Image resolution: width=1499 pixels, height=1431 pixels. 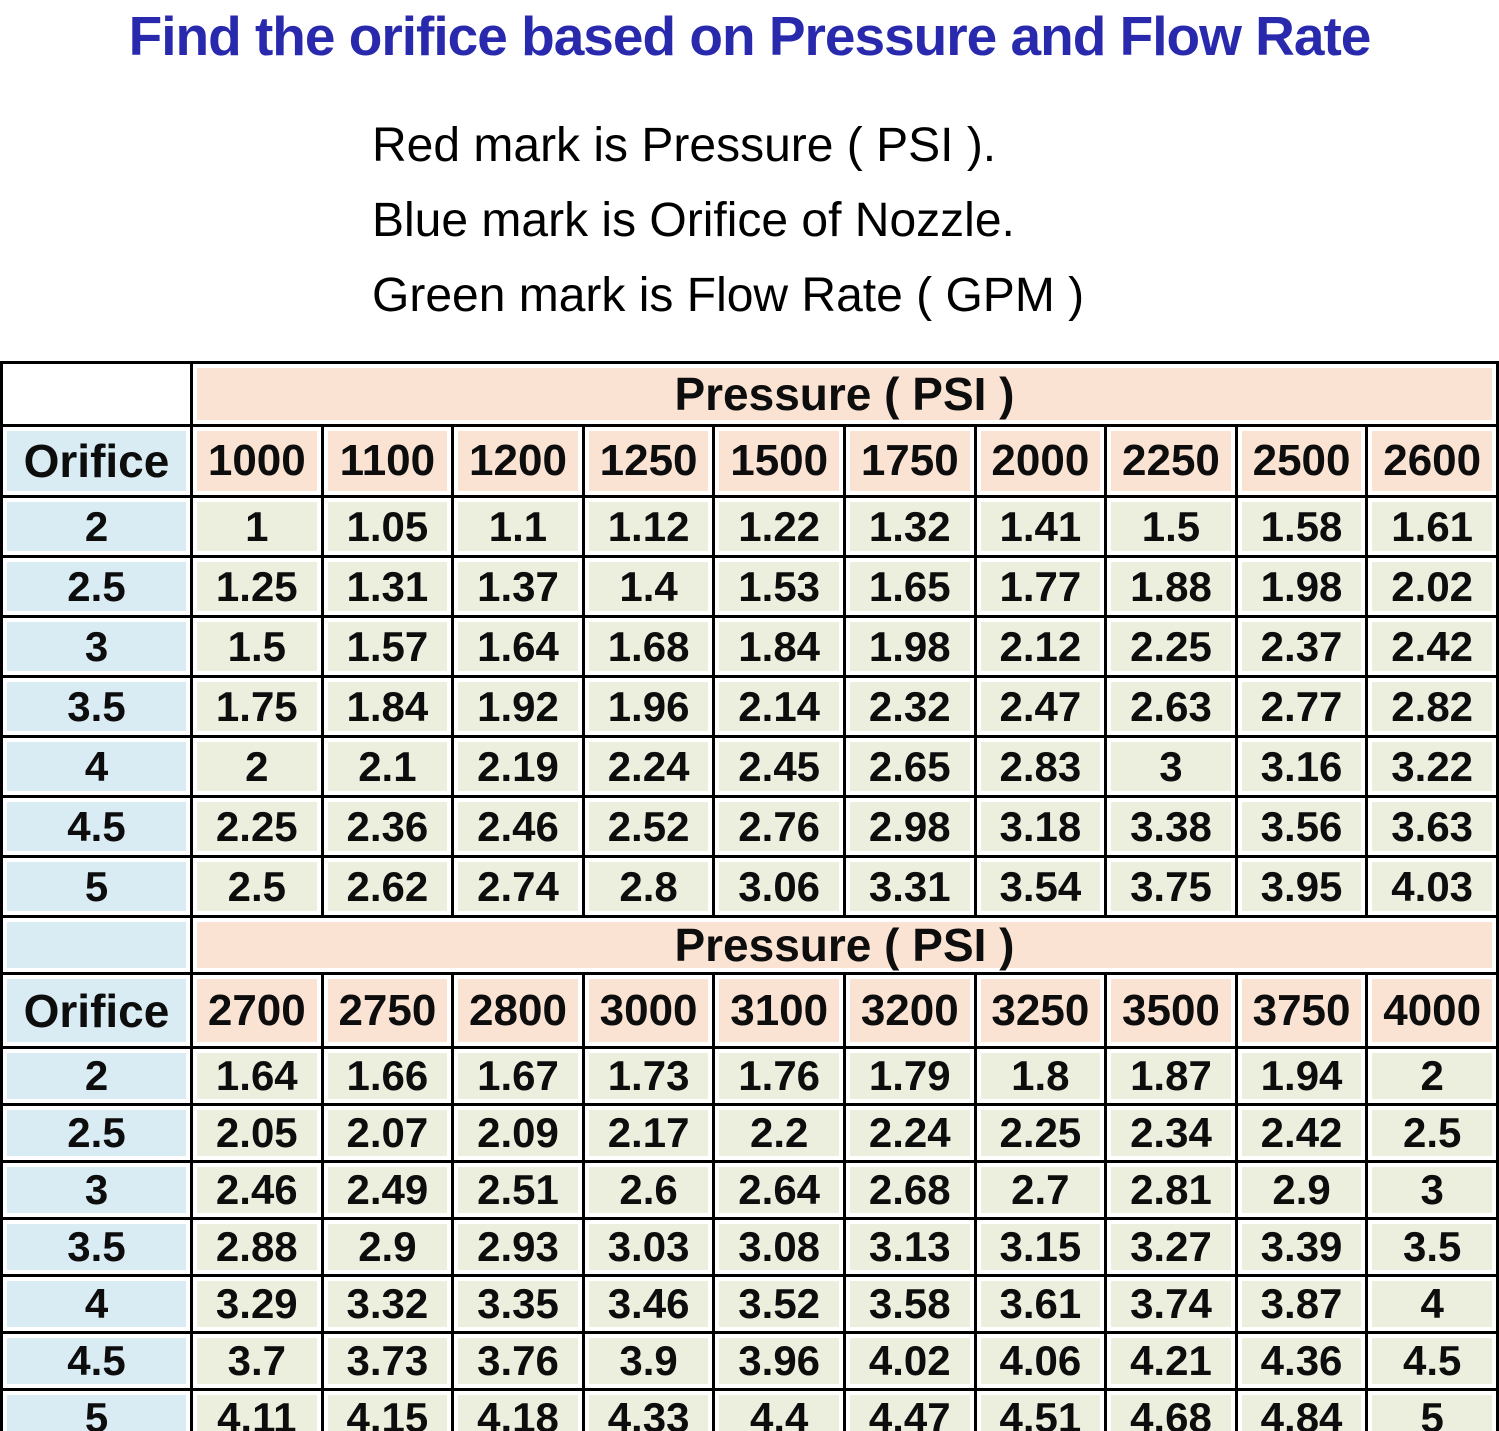 I want to click on flow-value-cell: 3.13, so click(x=909, y=1247).